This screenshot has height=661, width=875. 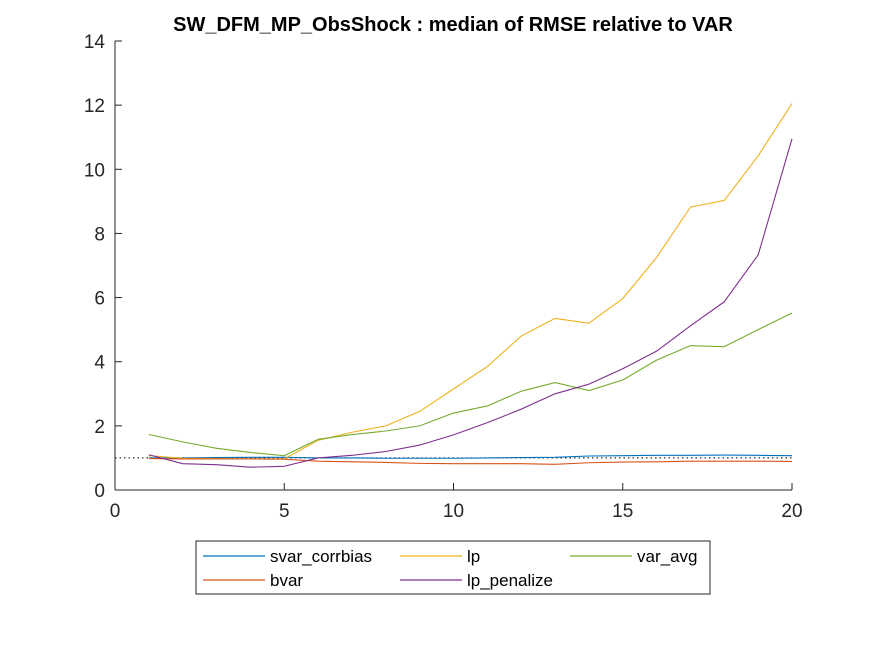 What do you see at coordinates (470, 461) in the screenshot?
I see `series-line-bvar` at bounding box center [470, 461].